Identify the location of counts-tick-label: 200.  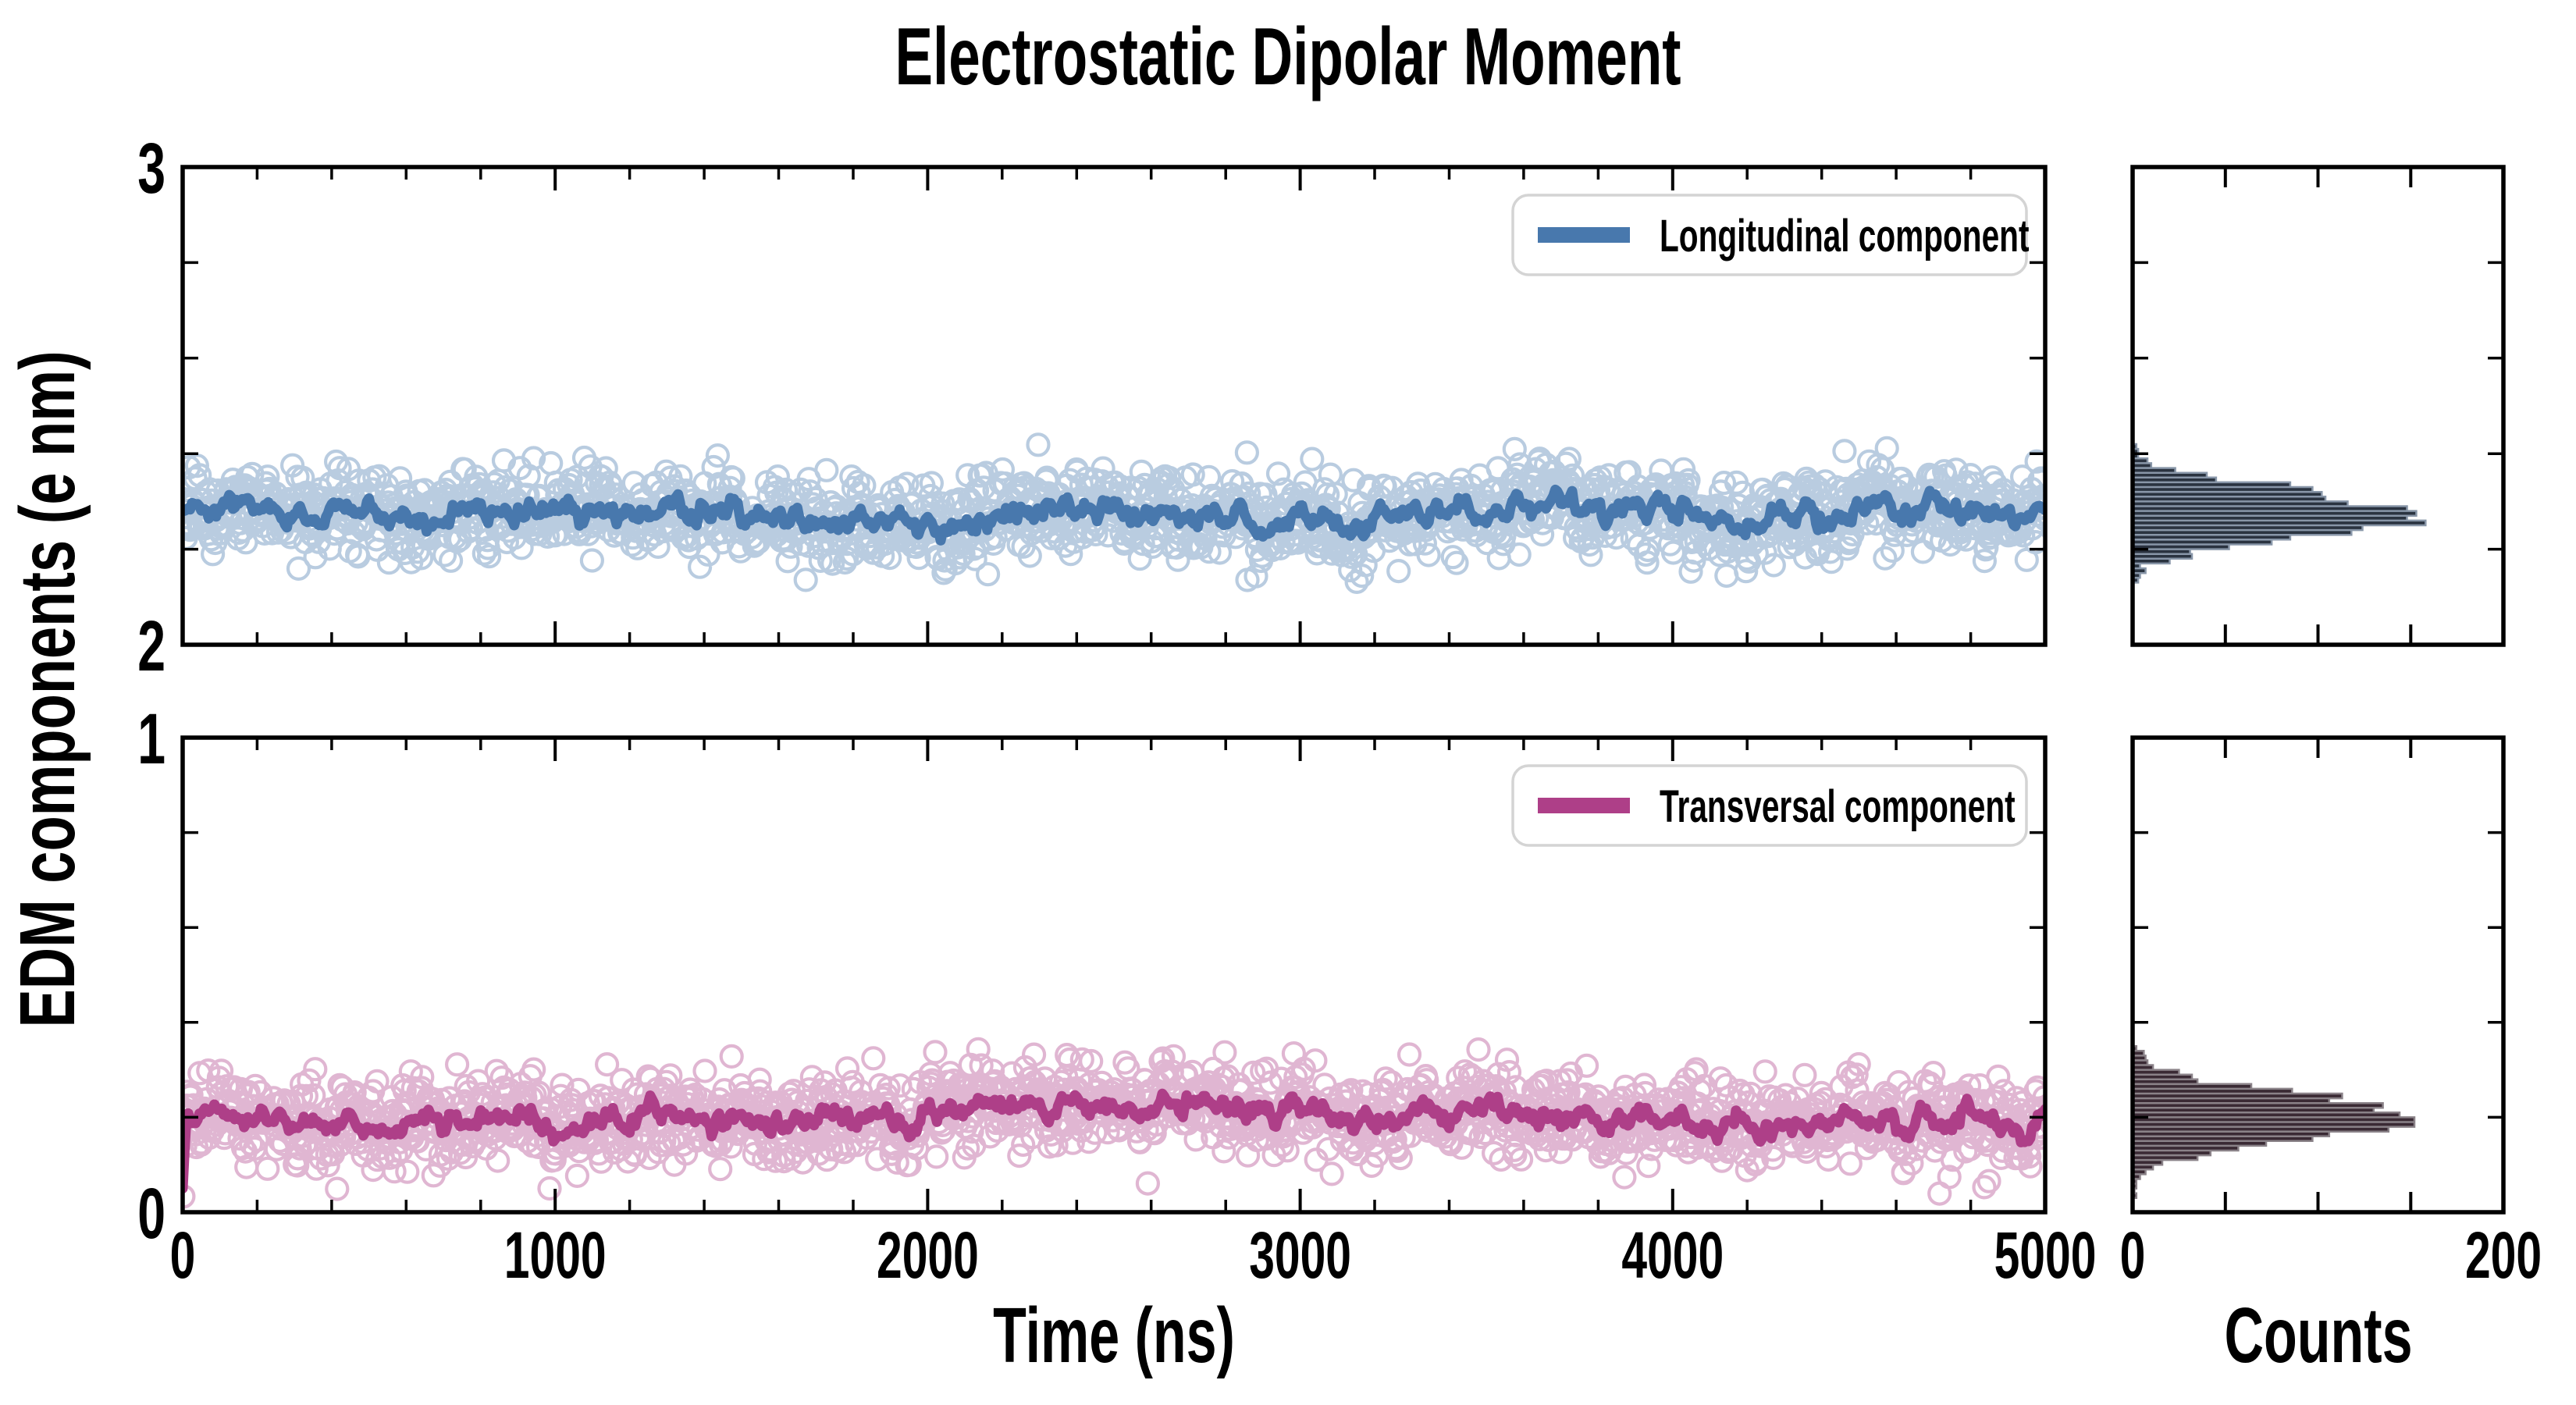
(2503, 1256).